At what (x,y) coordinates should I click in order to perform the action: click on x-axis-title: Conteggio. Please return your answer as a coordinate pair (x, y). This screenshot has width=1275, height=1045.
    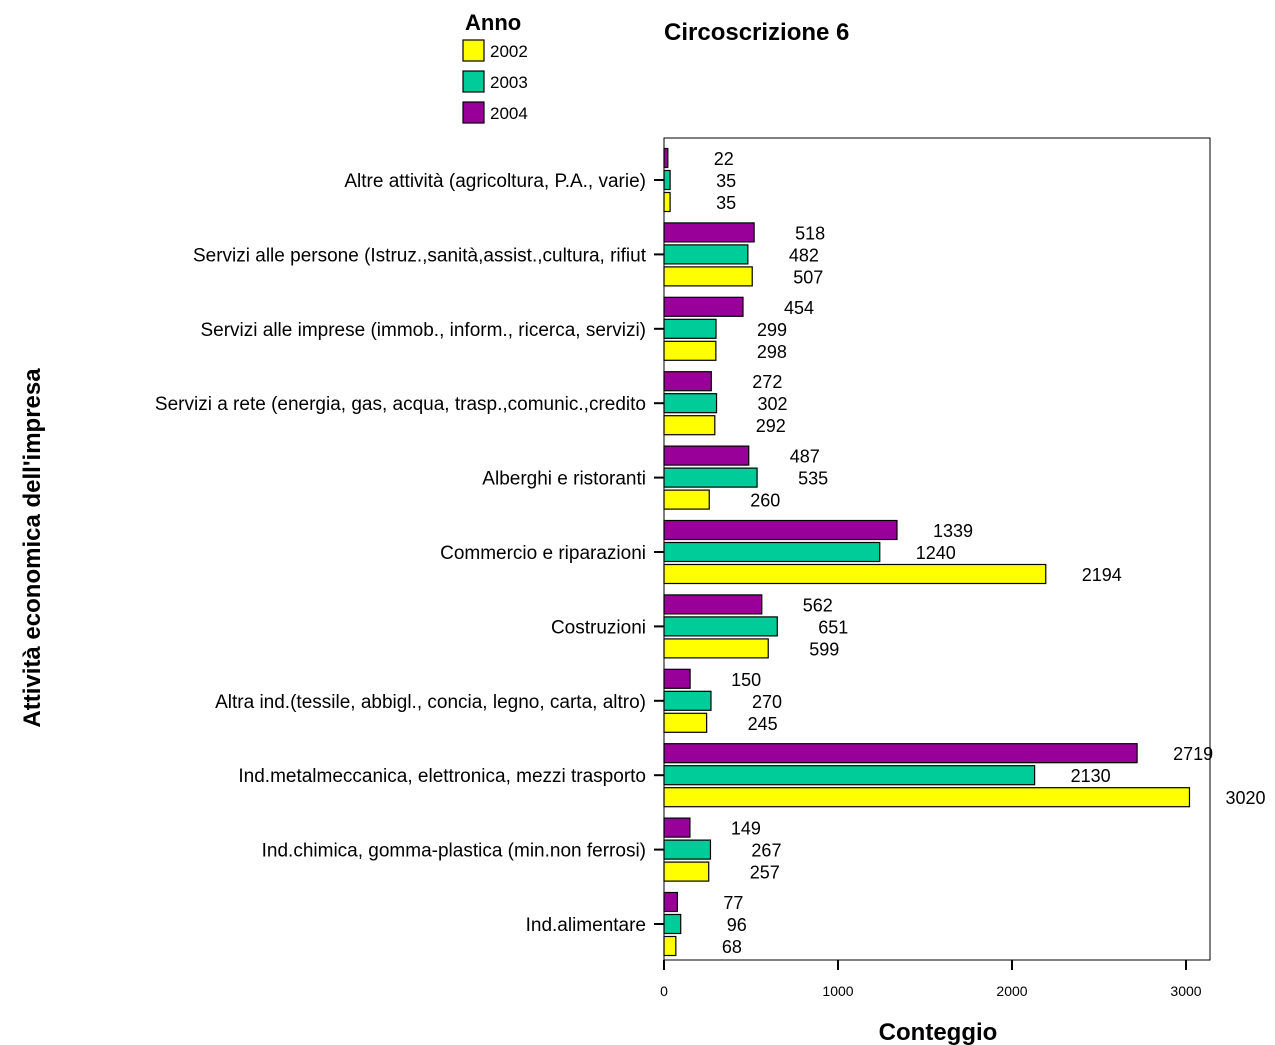
    Looking at the image, I should click on (938, 1032).